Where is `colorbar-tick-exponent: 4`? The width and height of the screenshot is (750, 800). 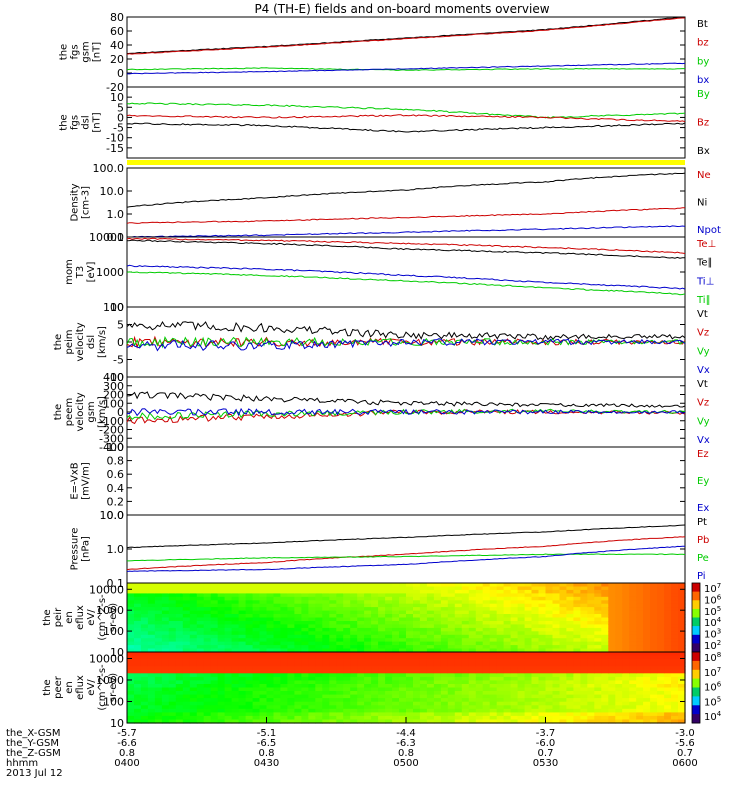 colorbar-tick-exponent: 4 is located at coordinates (719, 620).